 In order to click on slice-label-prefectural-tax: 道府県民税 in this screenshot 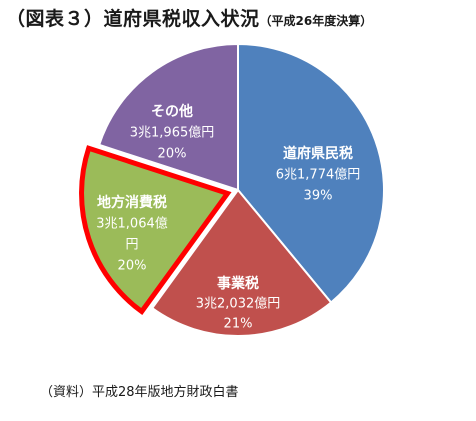, I will do `click(318, 153)`.